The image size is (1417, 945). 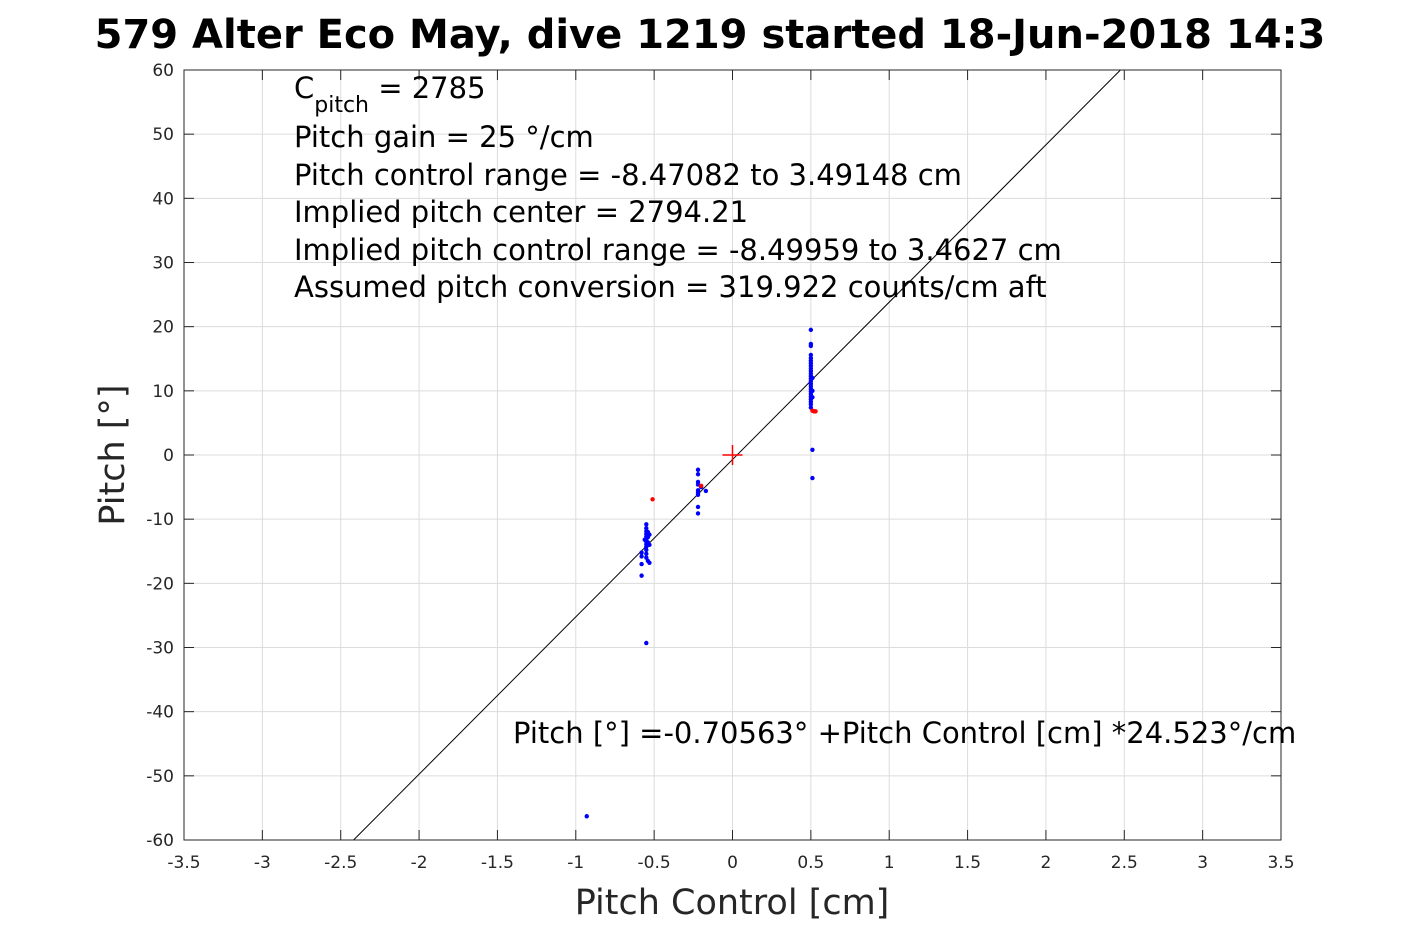 What do you see at coordinates (163, 392) in the screenshot?
I see `y-tick-label: 10` at bounding box center [163, 392].